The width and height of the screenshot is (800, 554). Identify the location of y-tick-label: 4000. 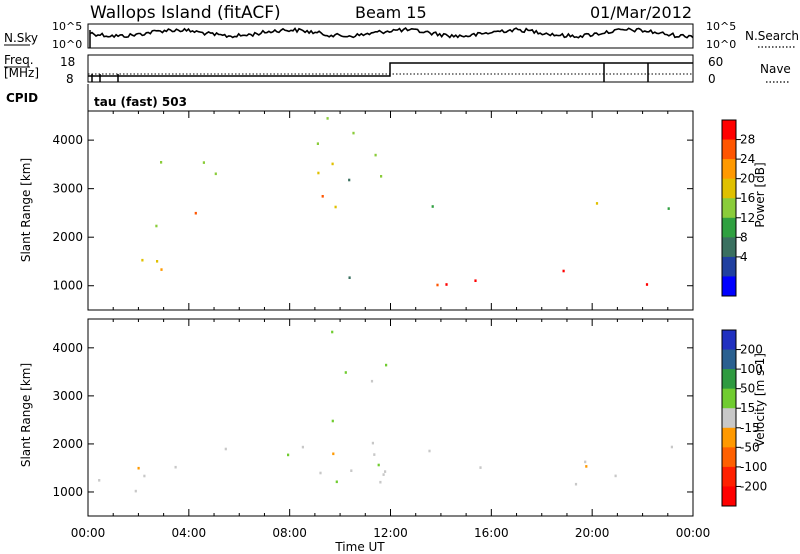
(67, 140).